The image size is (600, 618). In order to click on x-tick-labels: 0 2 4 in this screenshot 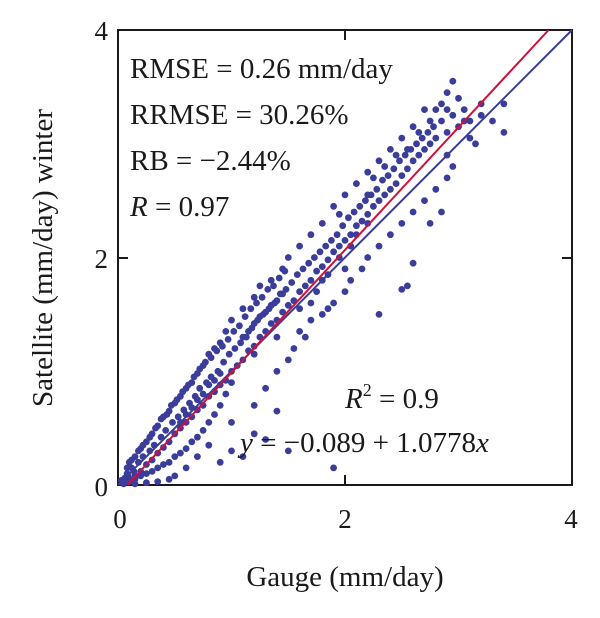, I will do `click(345, 519)`.